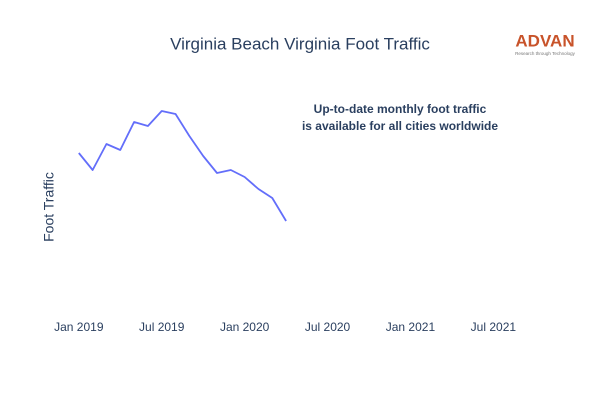  I want to click on annotation: Up-to-date monthly foot traffic, so click(400, 109).